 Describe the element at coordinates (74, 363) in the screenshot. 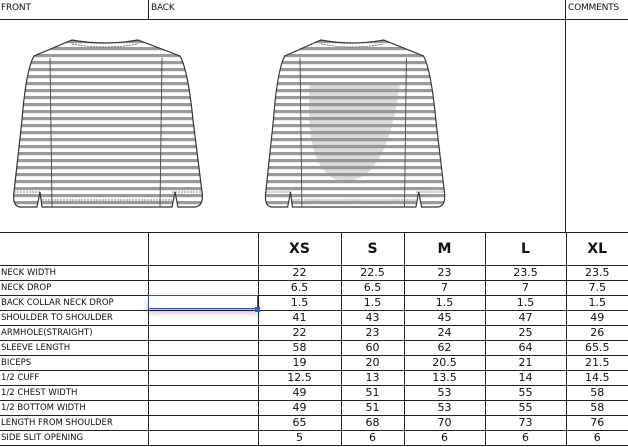

I see `measurement-label: BICEPS` at that location.